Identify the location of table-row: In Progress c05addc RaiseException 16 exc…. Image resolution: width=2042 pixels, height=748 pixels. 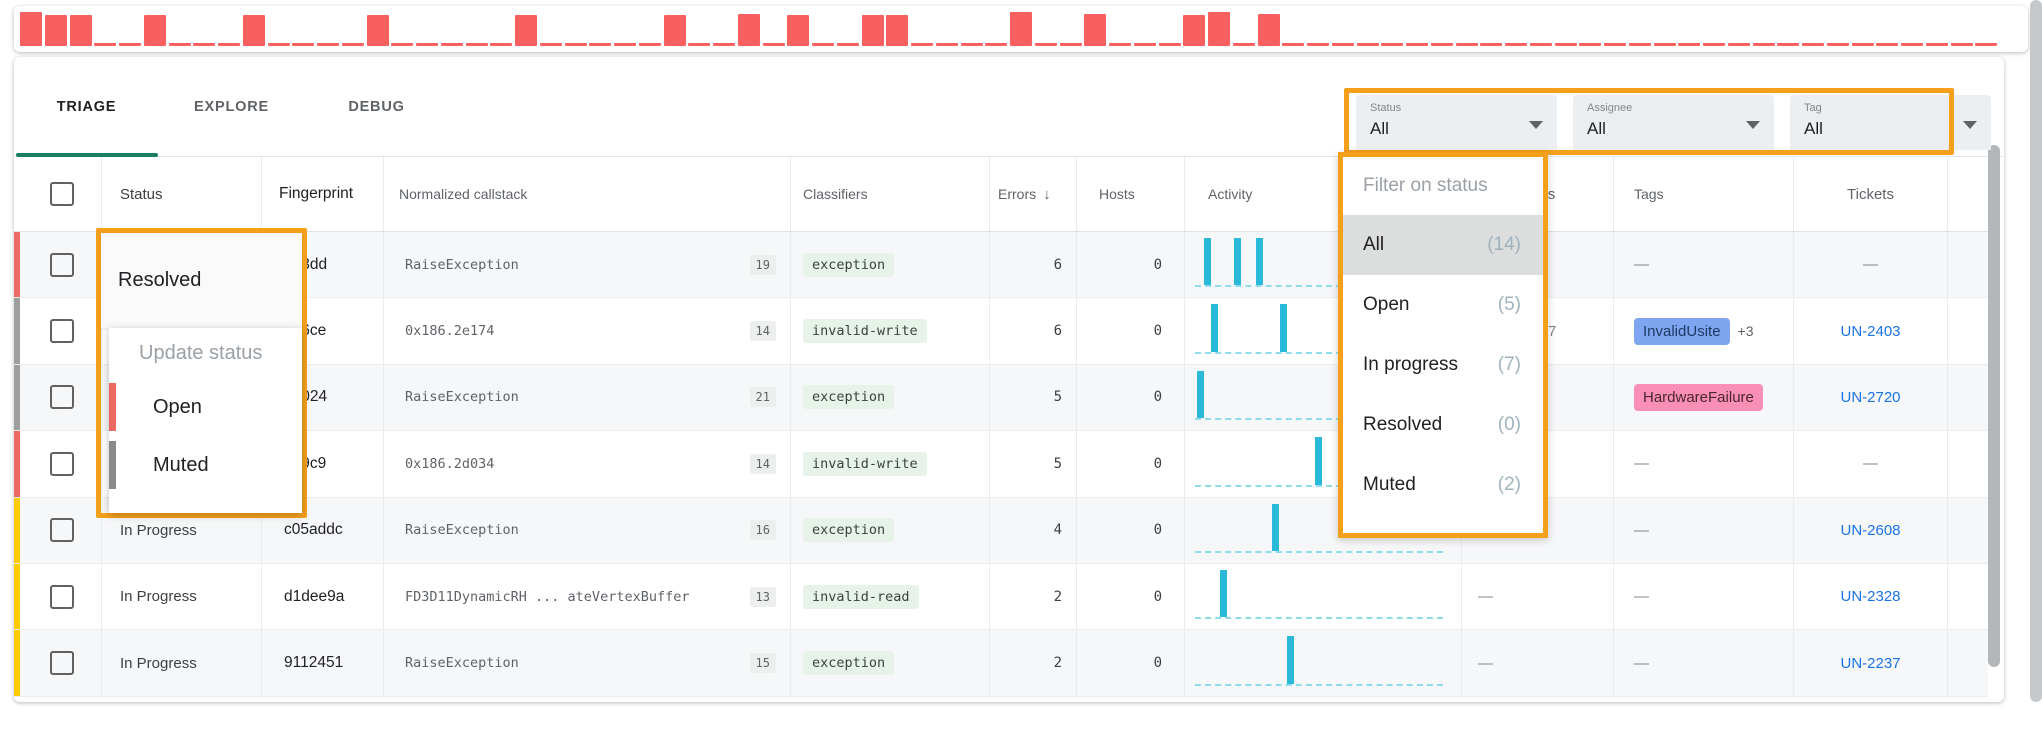
(1001, 530).